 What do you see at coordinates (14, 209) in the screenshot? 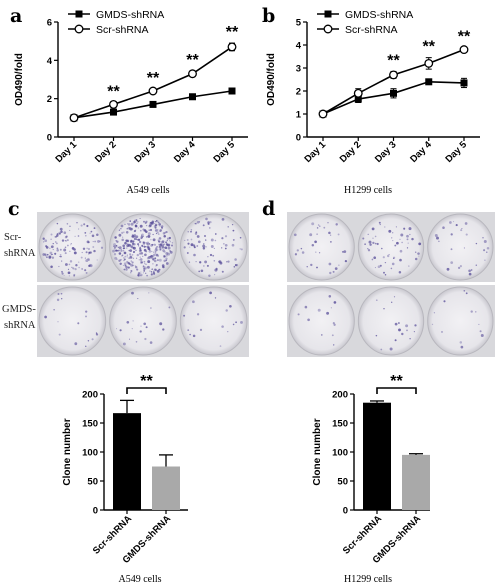
I see `panel-letter-c: c` at bounding box center [14, 209].